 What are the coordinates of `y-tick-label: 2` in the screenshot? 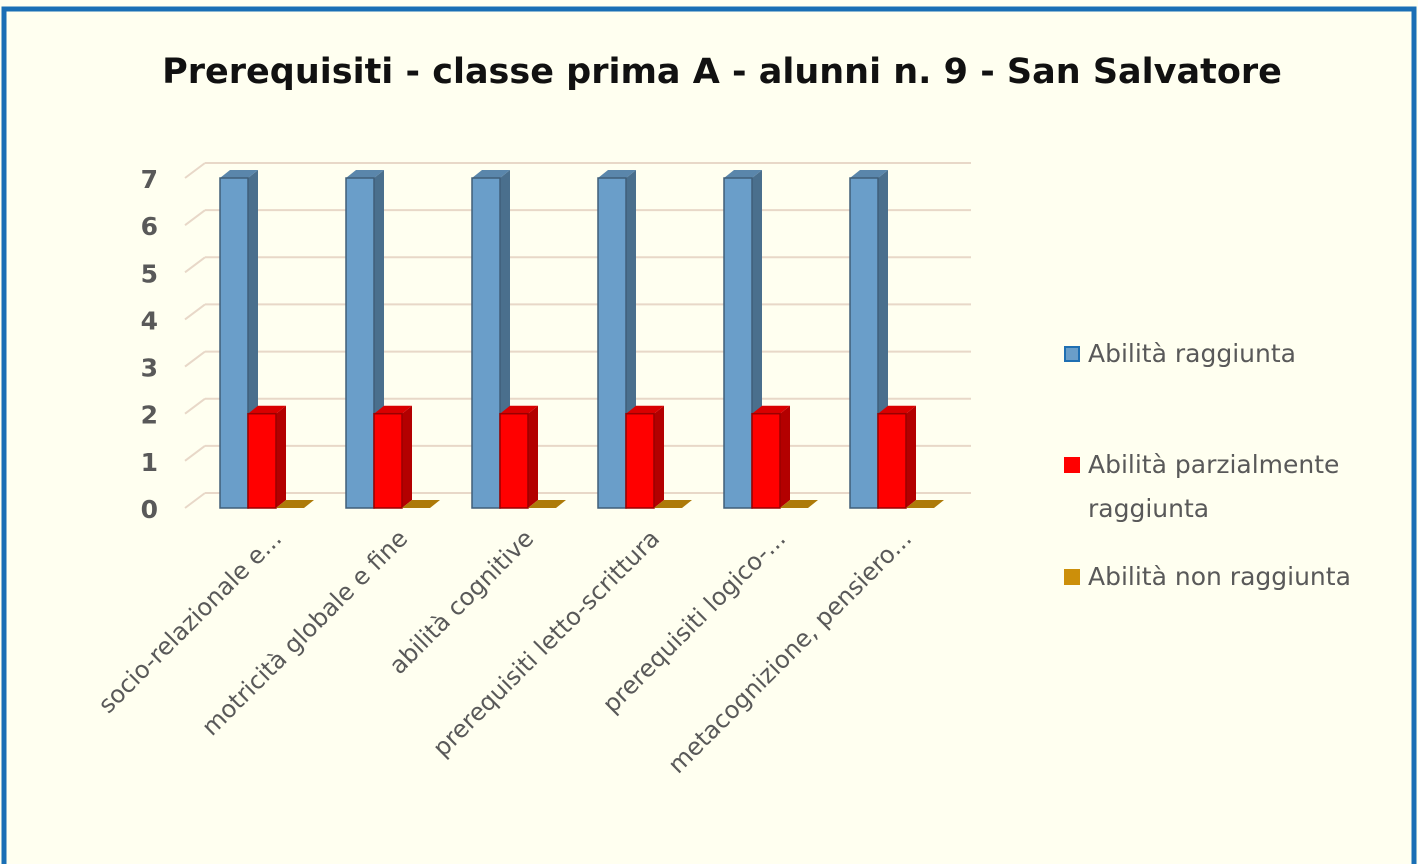 It's located at (149, 415).